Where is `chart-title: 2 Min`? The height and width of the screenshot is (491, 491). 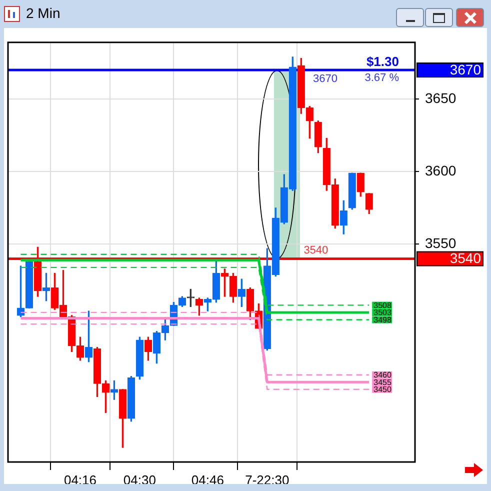
chart-title: 2 Min is located at coordinates (43, 13).